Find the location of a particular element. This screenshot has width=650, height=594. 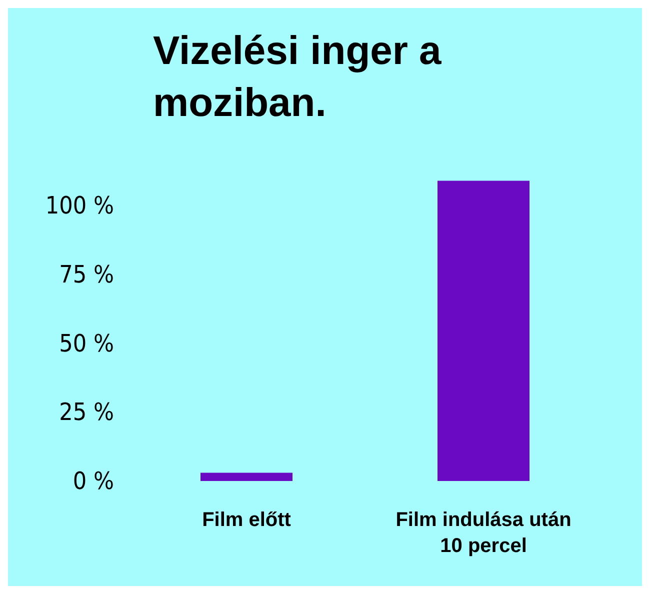

y-tick-label: 0 % is located at coordinates (93, 481).